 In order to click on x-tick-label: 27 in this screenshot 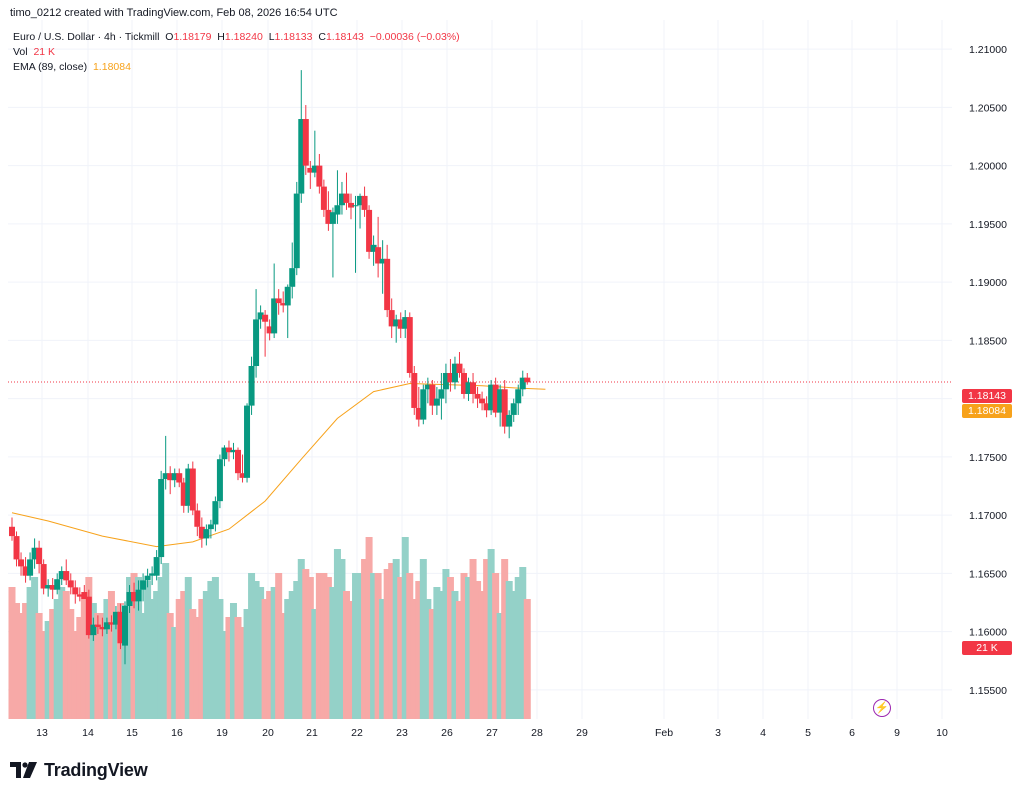, I will do `click(492, 733)`.